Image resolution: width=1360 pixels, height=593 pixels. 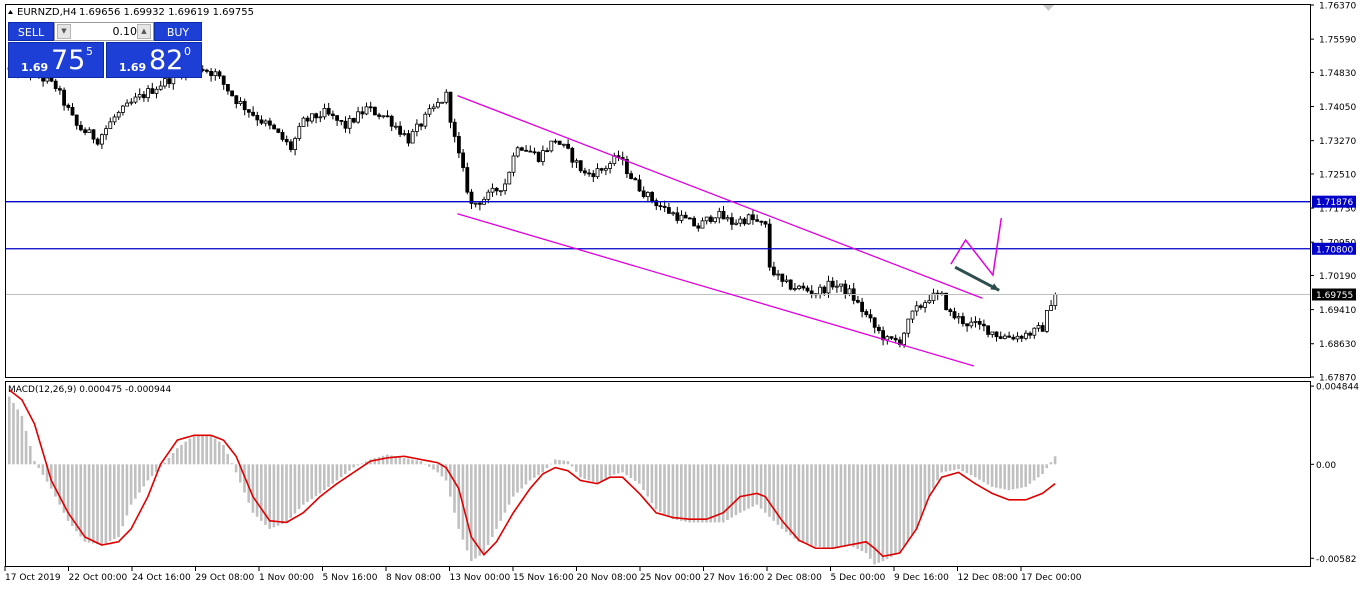 What do you see at coordinates (1337, 388) in the screenshot?
I see `macd-y-tick-label: 0.004844` at bounding box center [1337, 388].